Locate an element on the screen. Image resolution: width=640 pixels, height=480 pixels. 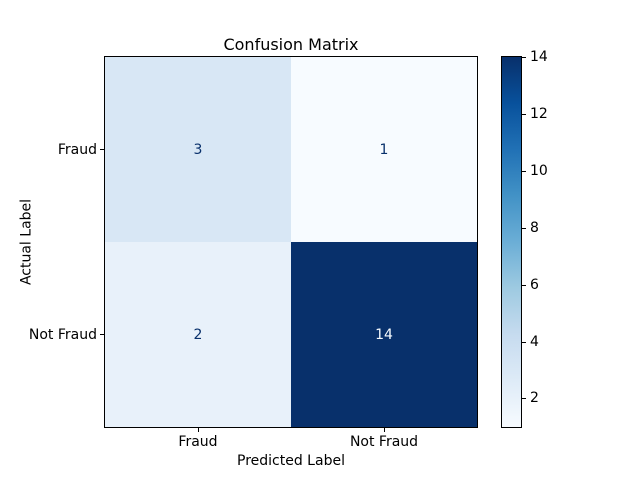
heatmap-cell-actual-notfraud-pred-notfraud: 14 is located at coordinates (384, 334).